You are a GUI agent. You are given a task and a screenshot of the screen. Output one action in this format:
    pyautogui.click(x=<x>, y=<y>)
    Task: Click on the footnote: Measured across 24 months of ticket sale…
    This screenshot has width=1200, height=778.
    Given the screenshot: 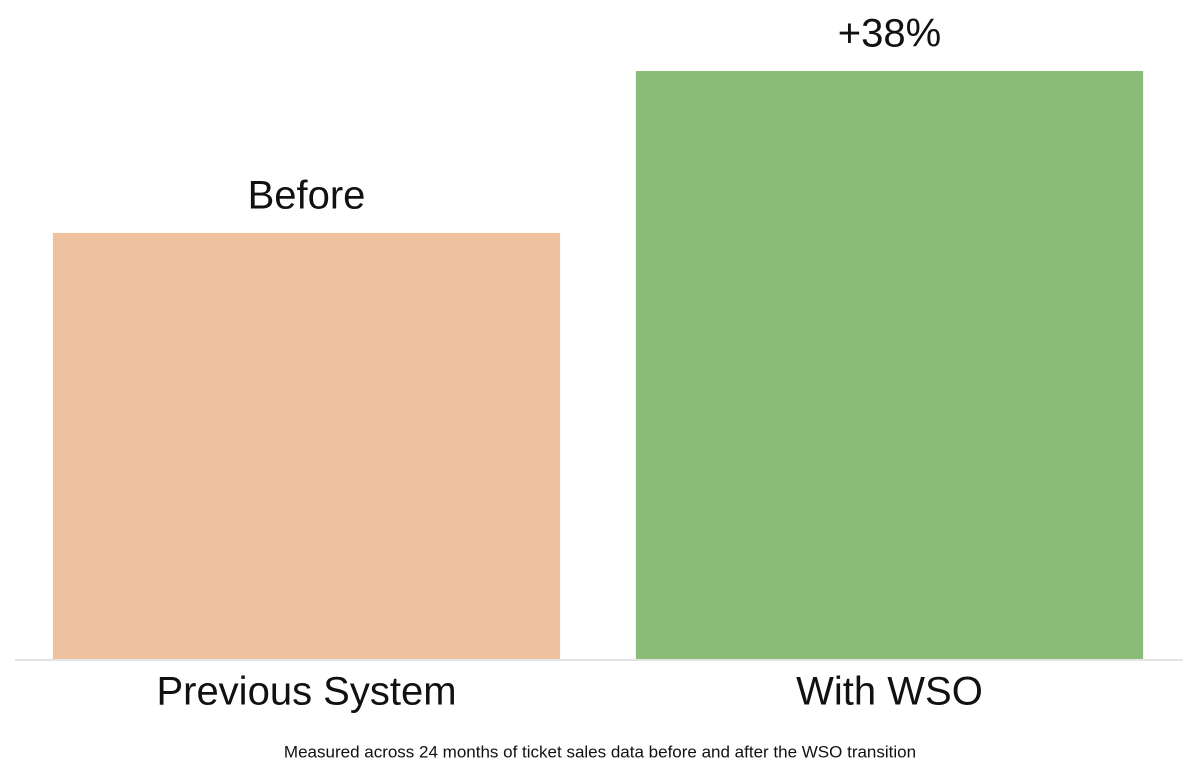 What is the action you would take?
    pyautogui.click(x=600, y=751)
    